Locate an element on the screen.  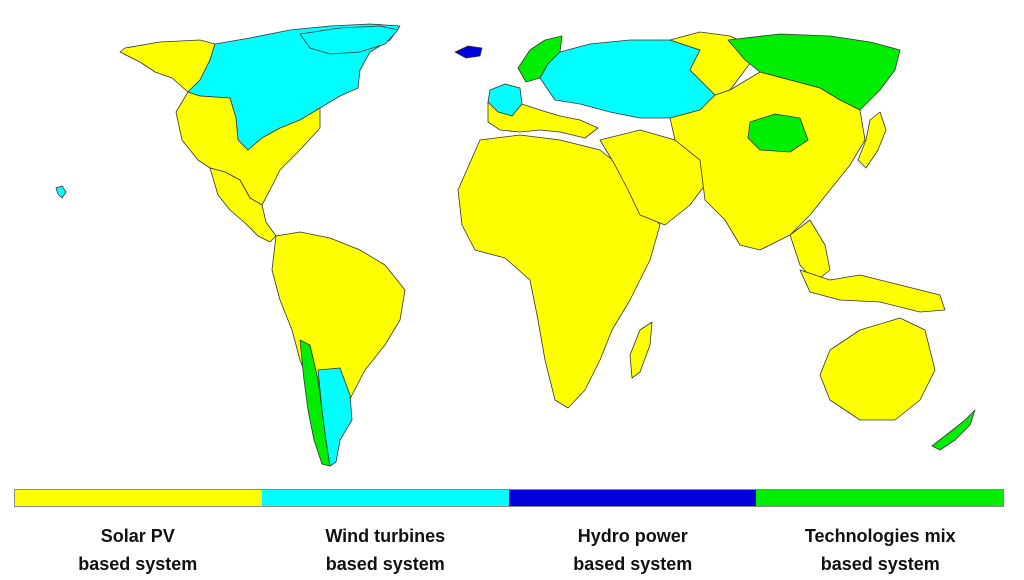
legend-label-wind: Wind turbines based system is located at coordinates (385, 550).